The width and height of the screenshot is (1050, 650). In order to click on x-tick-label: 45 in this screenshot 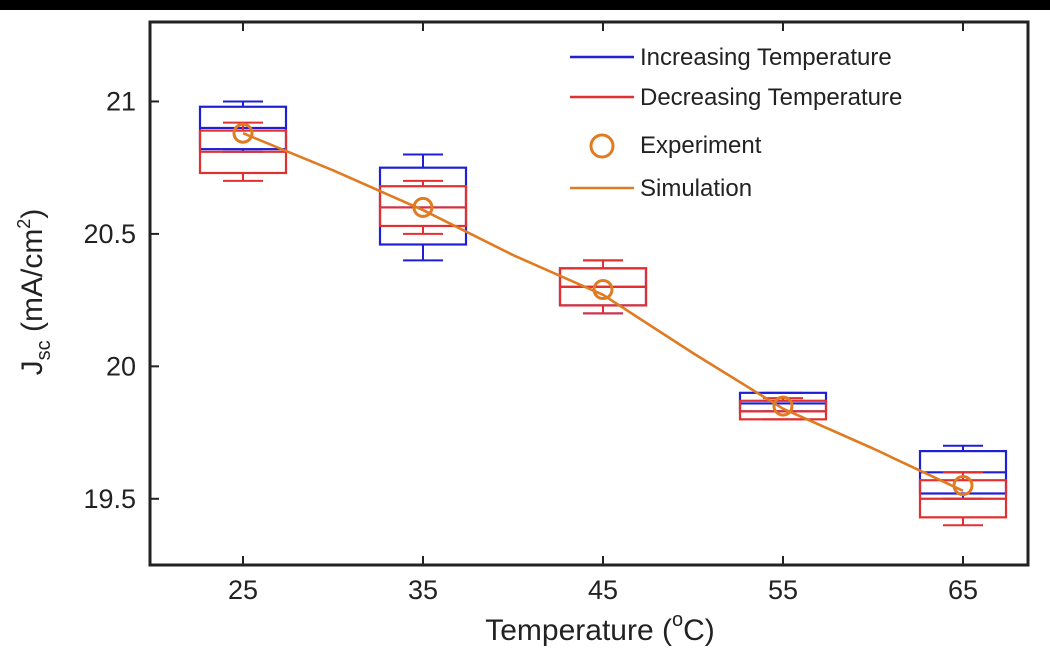, I will do `click(603, 590)`.